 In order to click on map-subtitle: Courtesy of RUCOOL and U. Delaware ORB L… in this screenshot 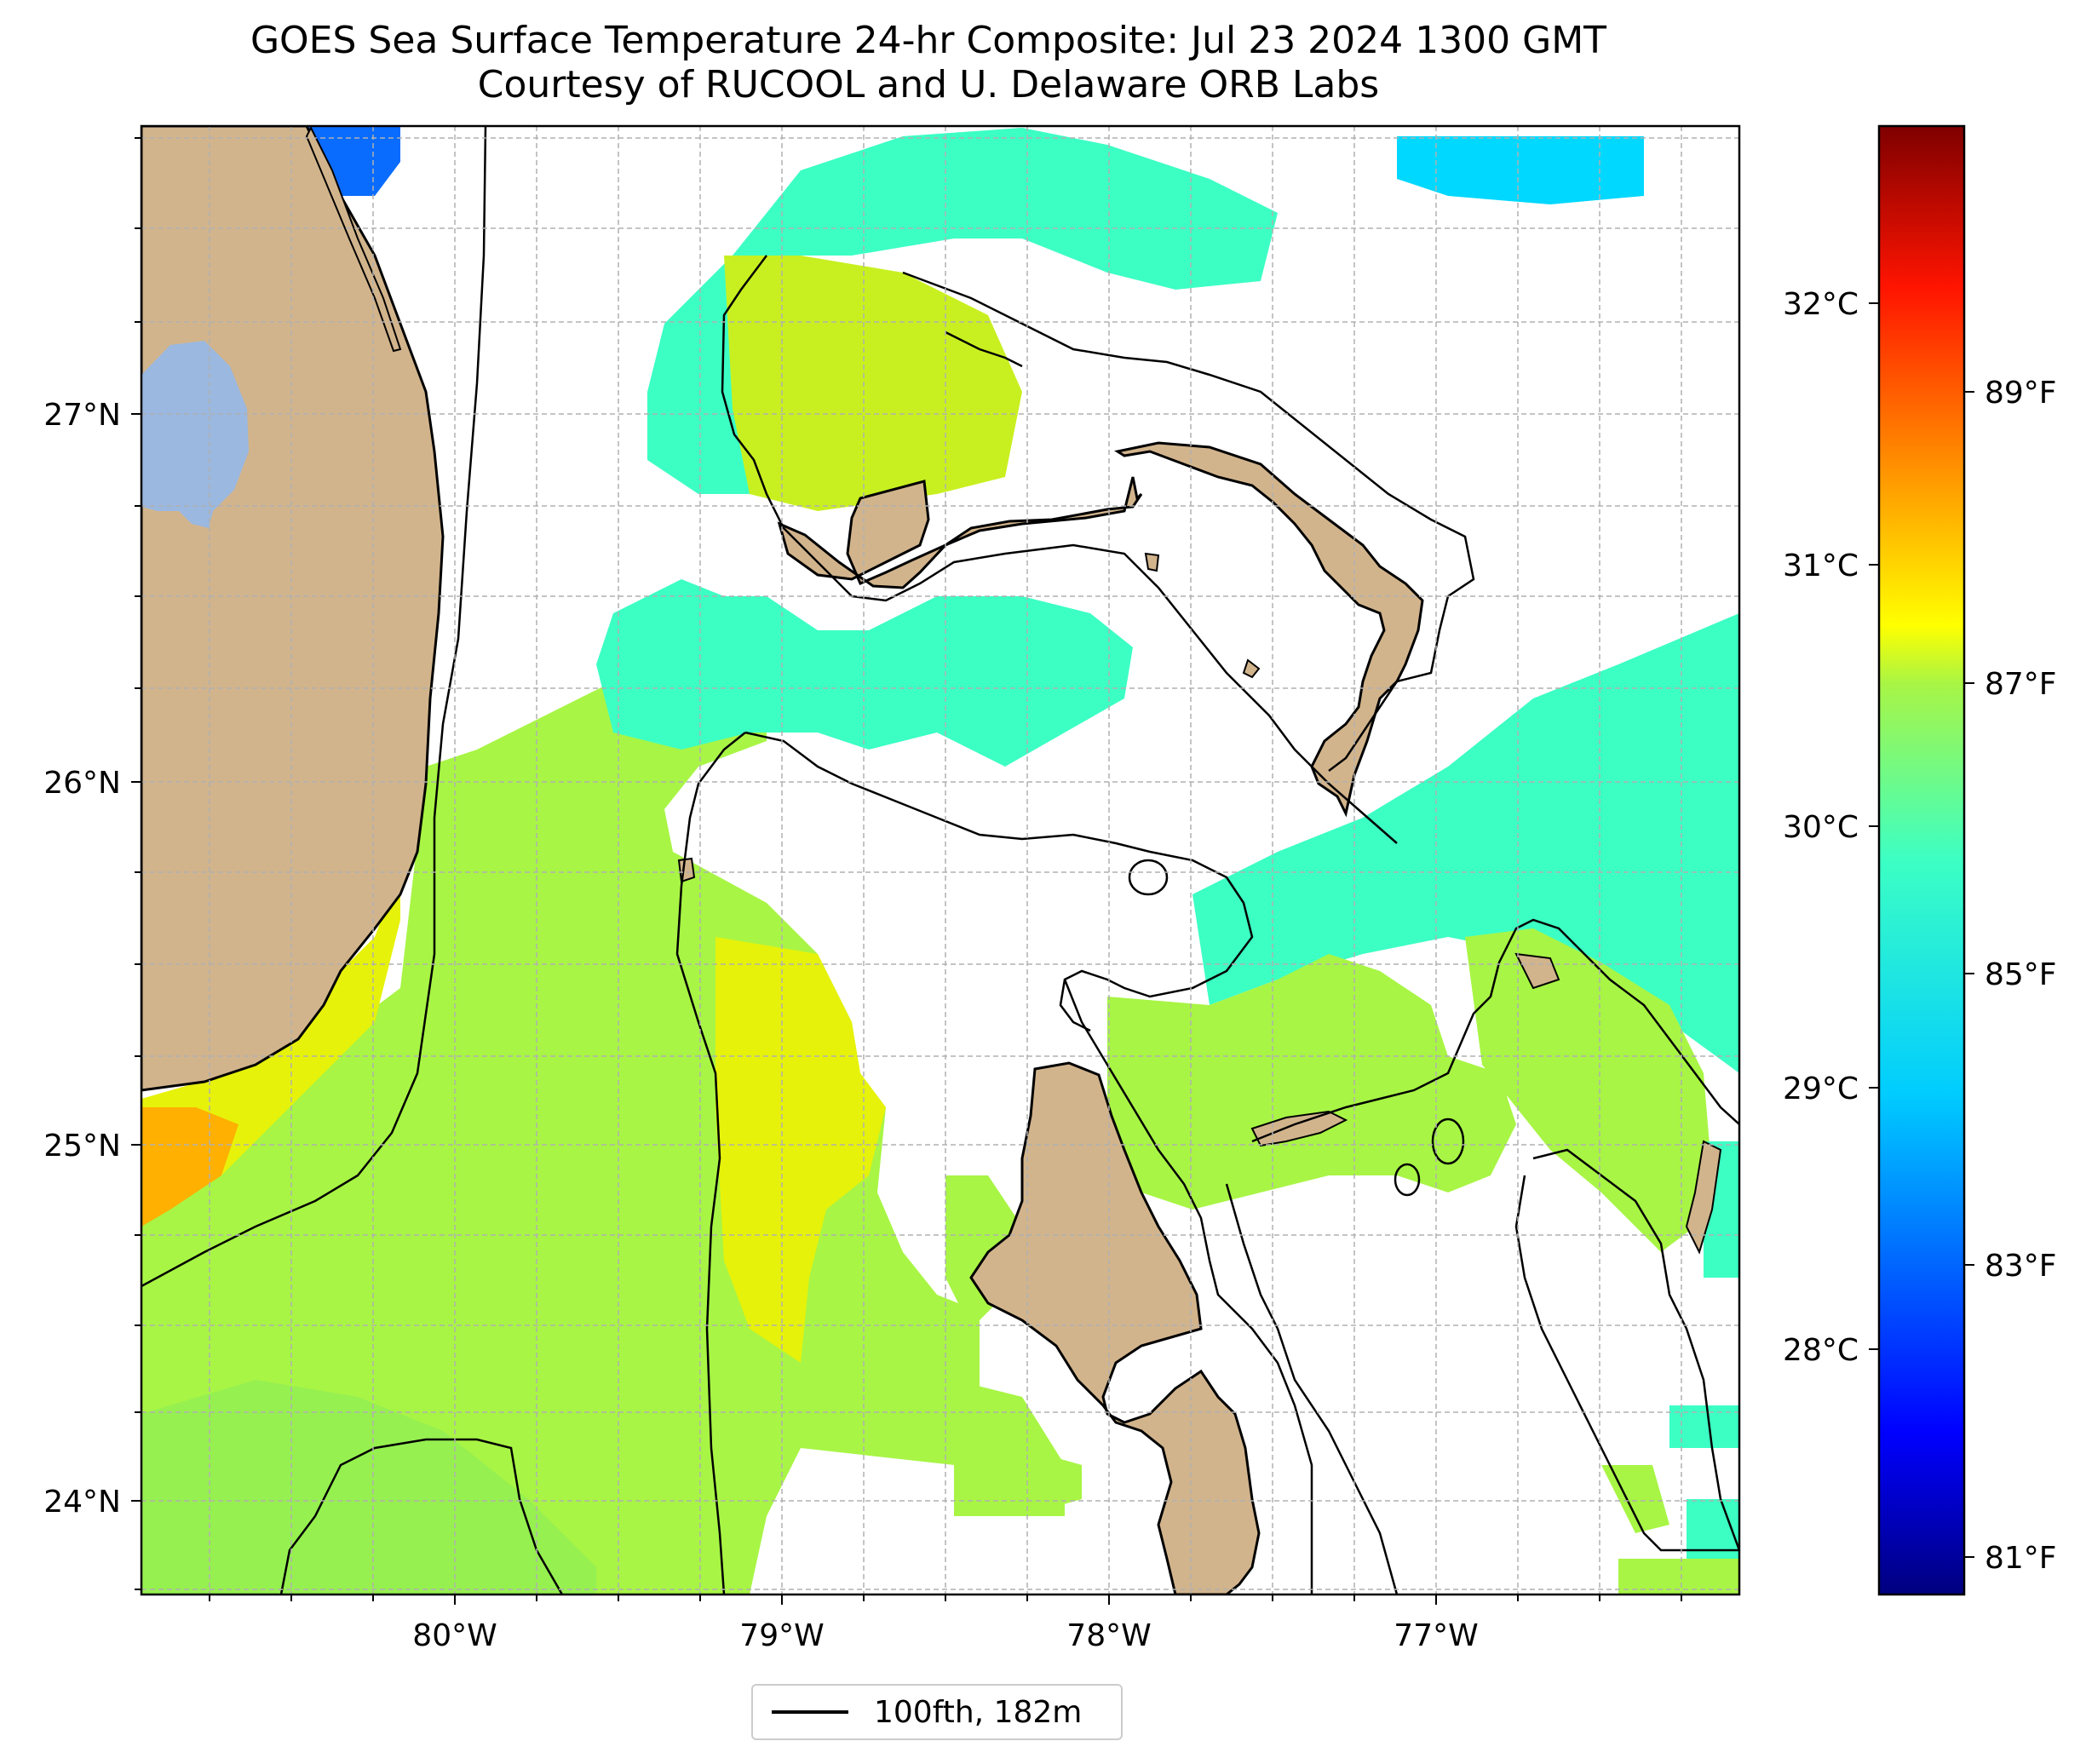, I will do `click(928, 84)`.